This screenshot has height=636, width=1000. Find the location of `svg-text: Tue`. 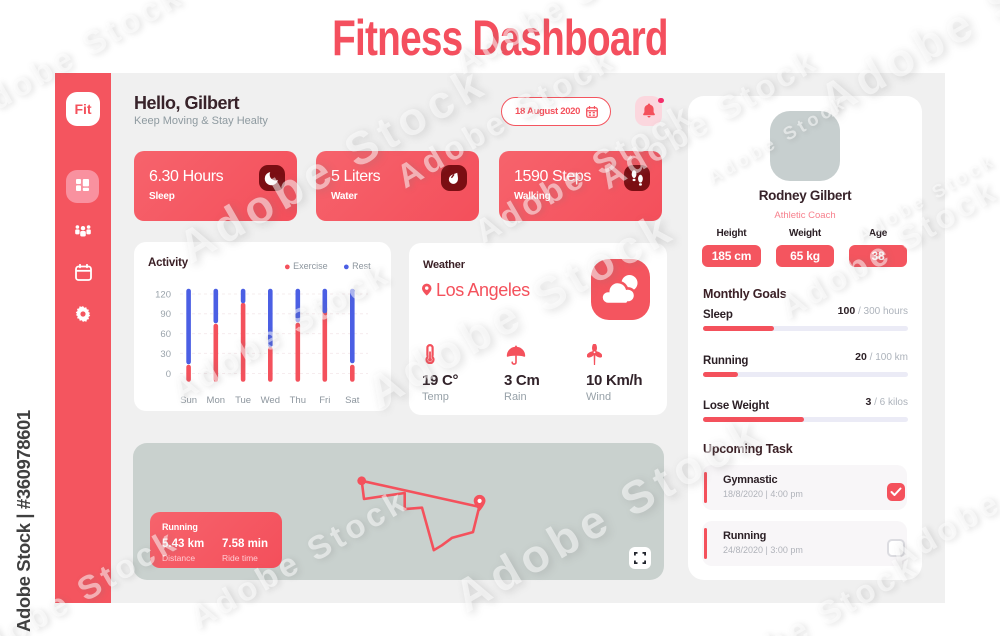

svg-text: Tue is located at coordinates (243, 400).